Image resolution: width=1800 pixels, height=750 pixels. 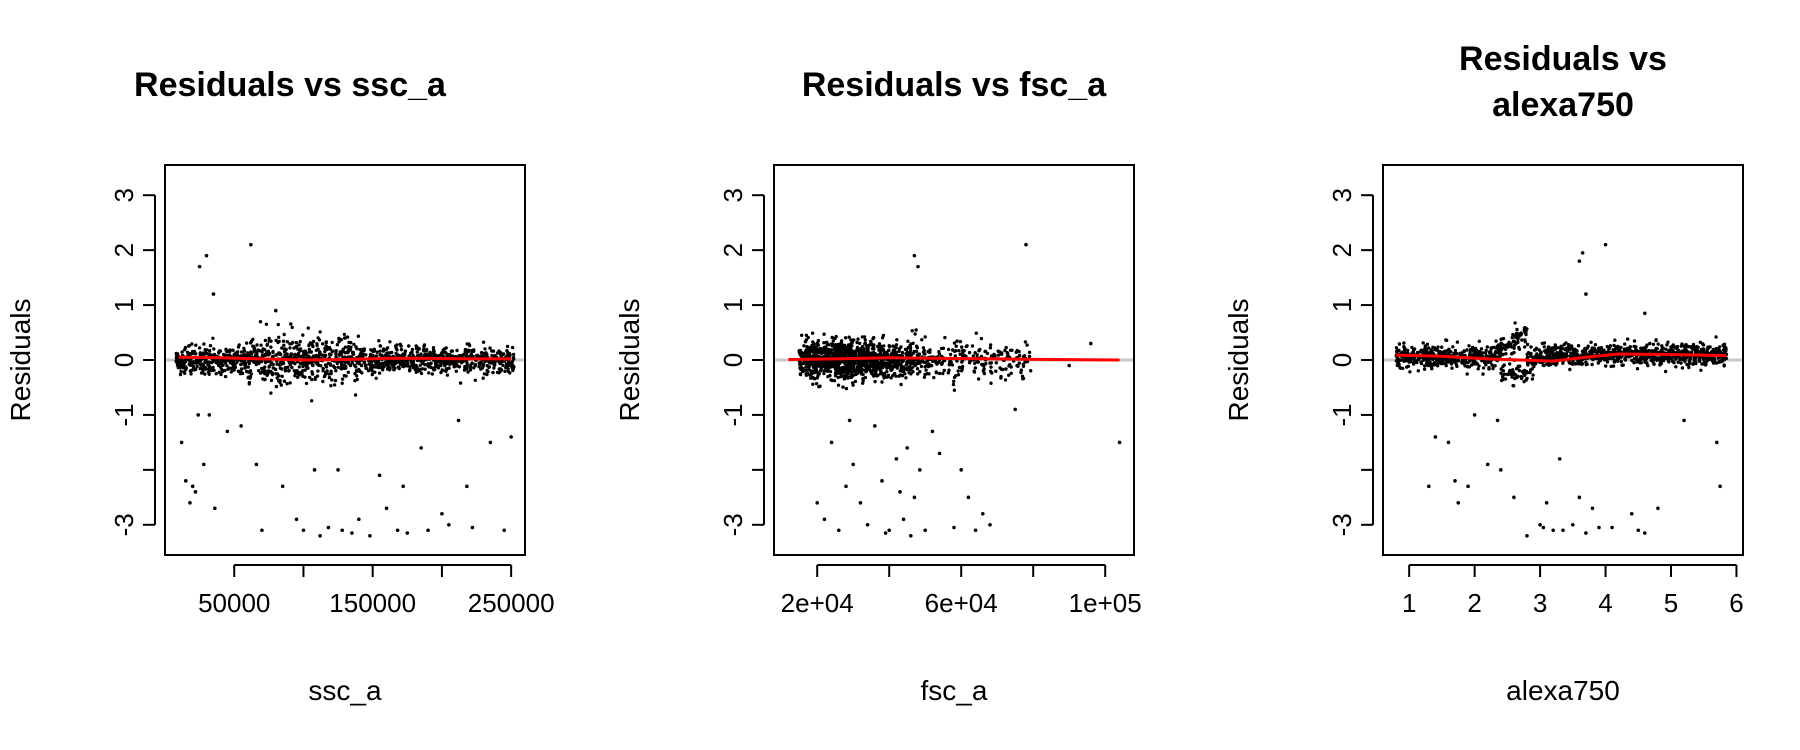 What do you see at coordinates (1342, 195) in the screenshot?
I see `y-tick-label: 3` at bounding box center [1342, 195].